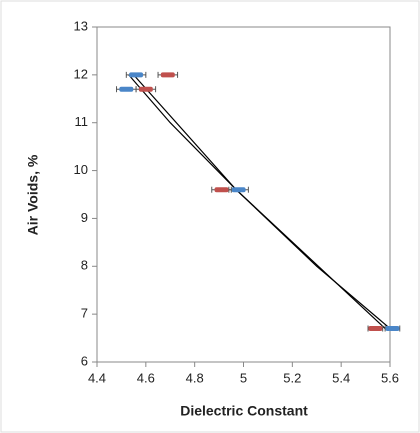  I want to click on y-tick-label: 10, so click(81, 169).